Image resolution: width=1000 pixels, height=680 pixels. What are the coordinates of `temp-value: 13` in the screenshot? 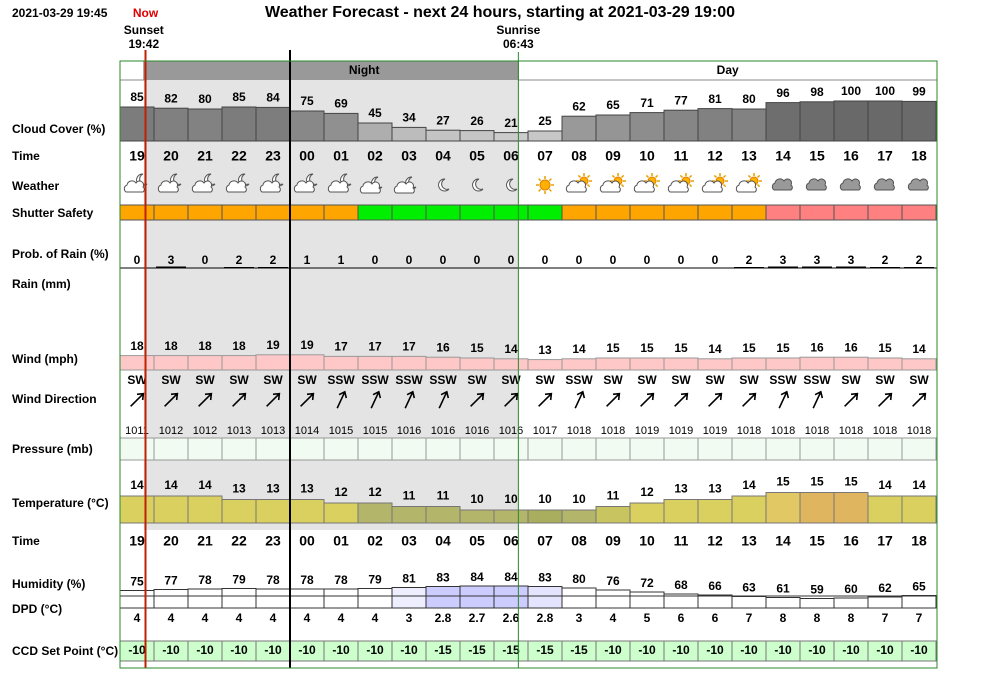 It's located at (307, 489).